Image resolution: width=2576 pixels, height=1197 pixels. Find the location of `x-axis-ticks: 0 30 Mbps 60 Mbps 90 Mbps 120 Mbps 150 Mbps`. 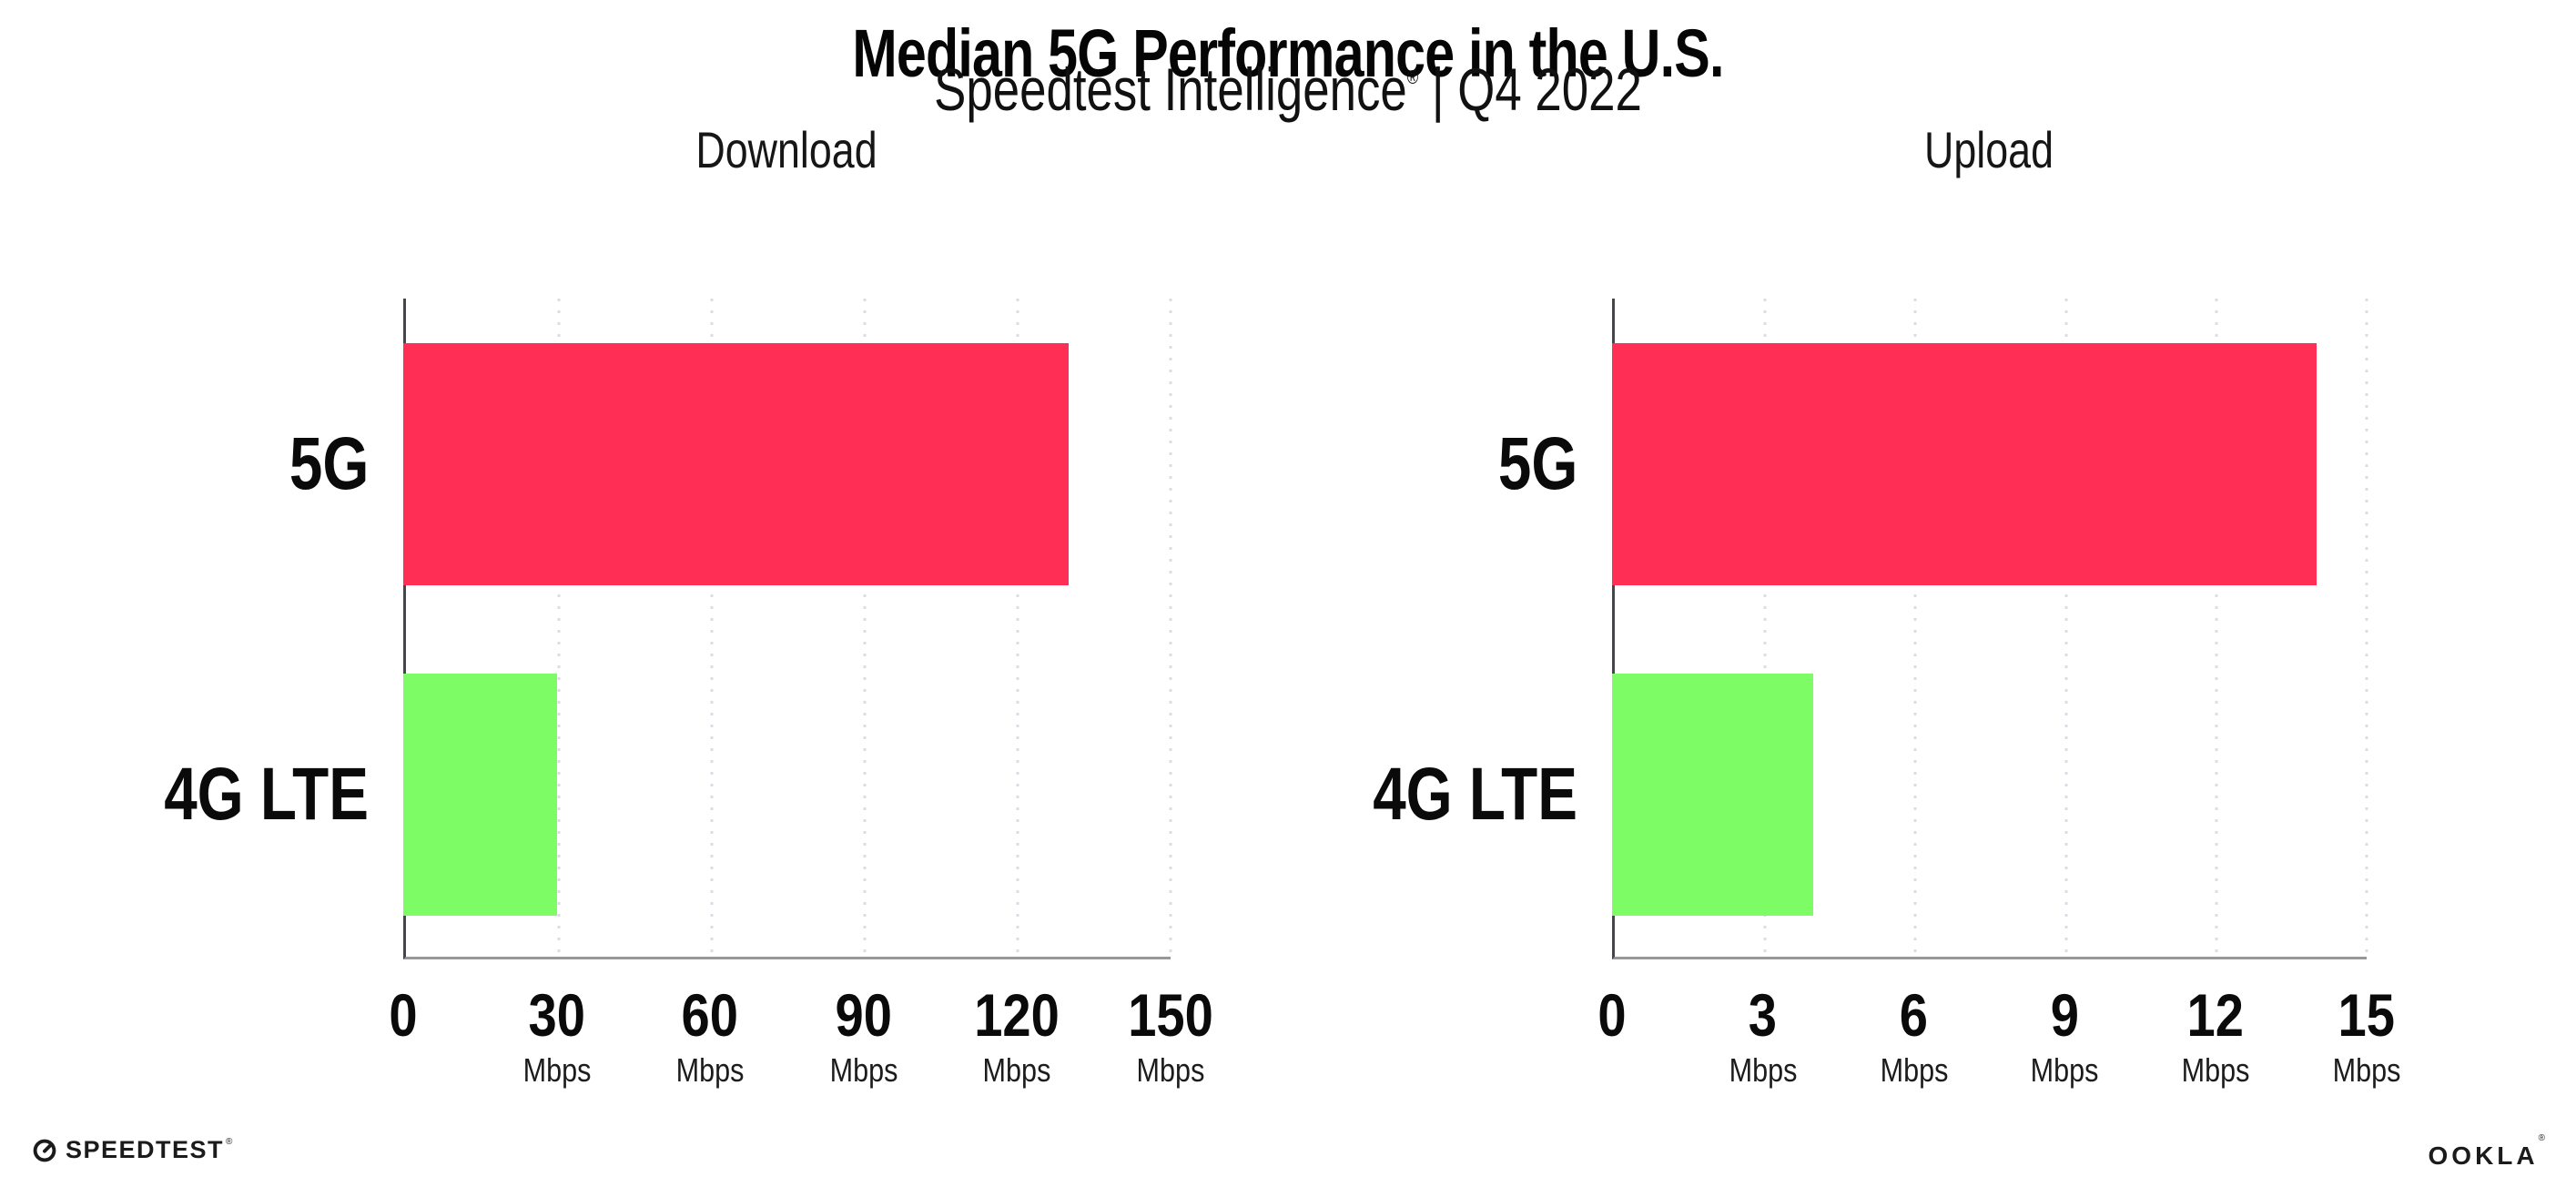

x-axis-ticks: 0 30 Mbps 60 Mbps 90 Mbps 120 Mbps 150 Mbps is located at coordinates (800, 1036).